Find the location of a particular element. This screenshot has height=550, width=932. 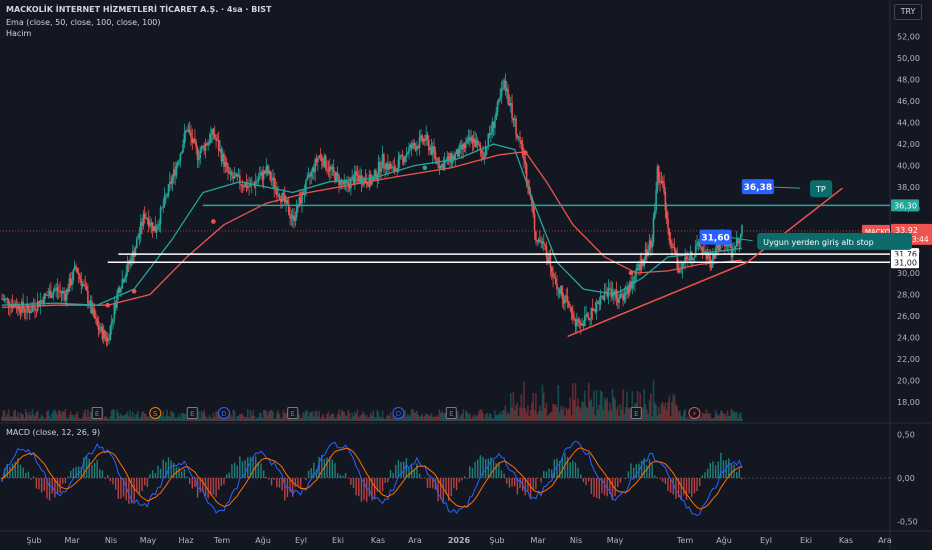

support-trendline is located at coordinates (705, 262).